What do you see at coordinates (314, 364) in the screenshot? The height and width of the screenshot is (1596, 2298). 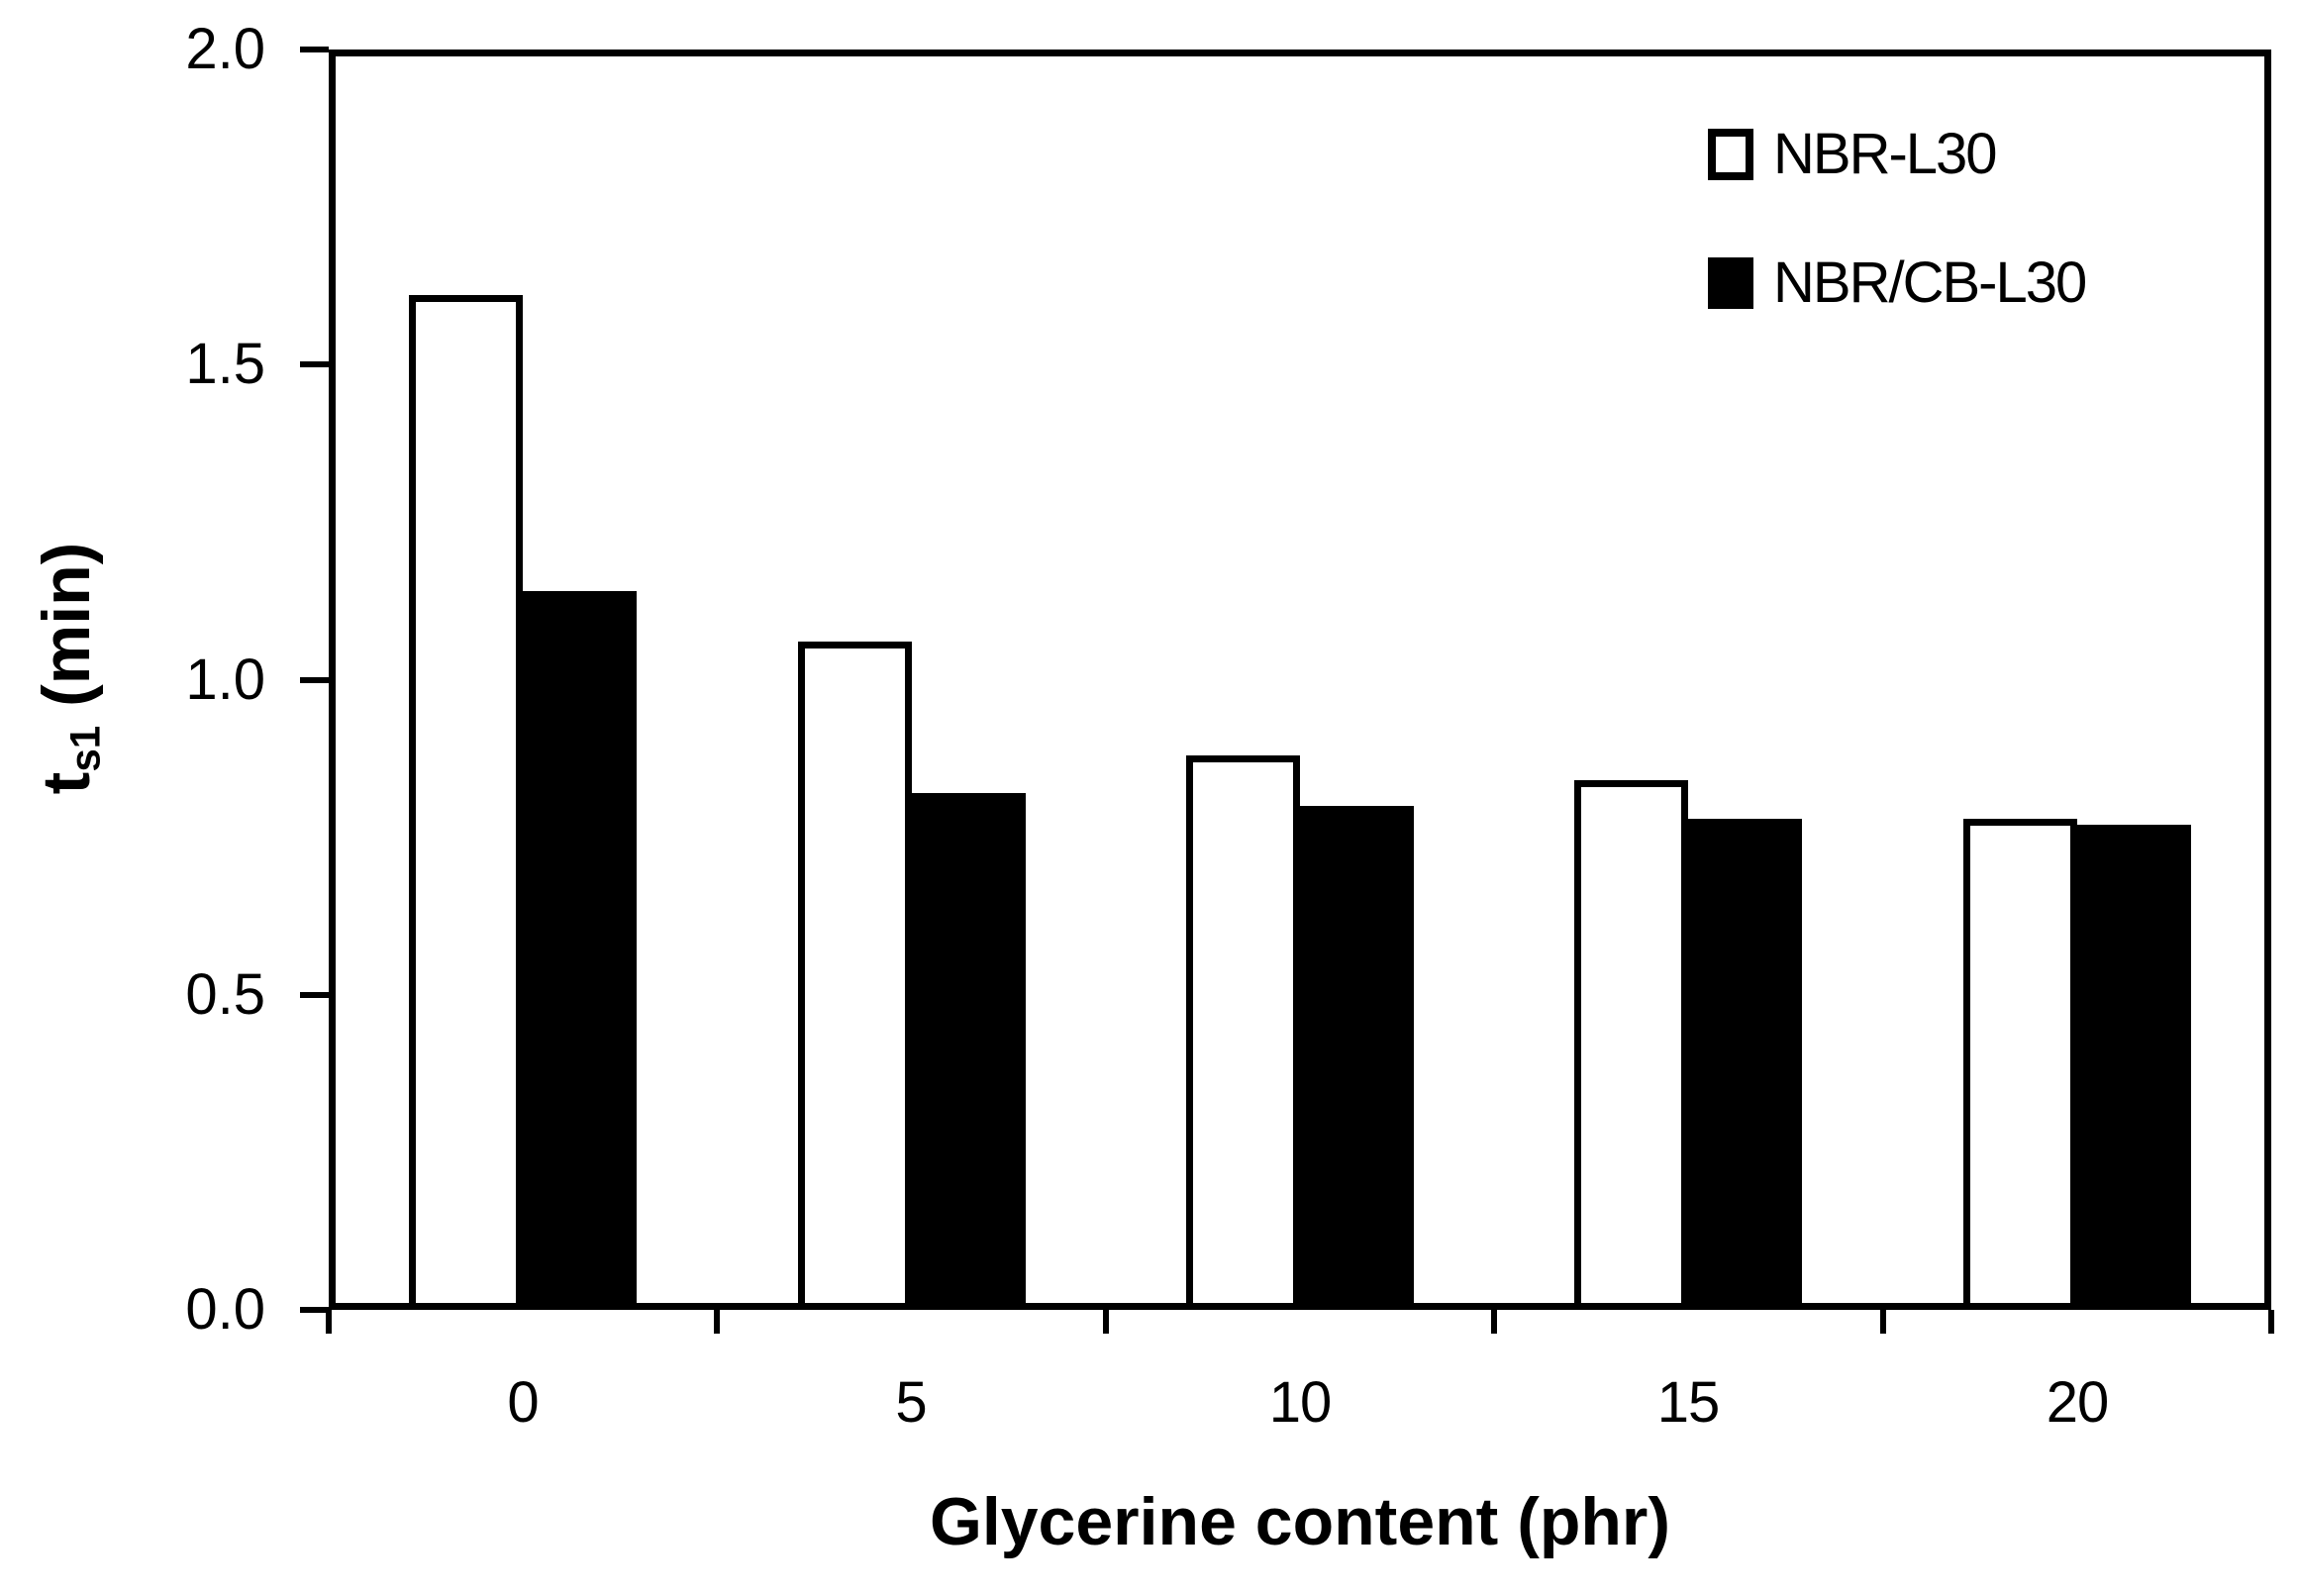 I see `y-tick-1.5` at bounding box center [314, 364].